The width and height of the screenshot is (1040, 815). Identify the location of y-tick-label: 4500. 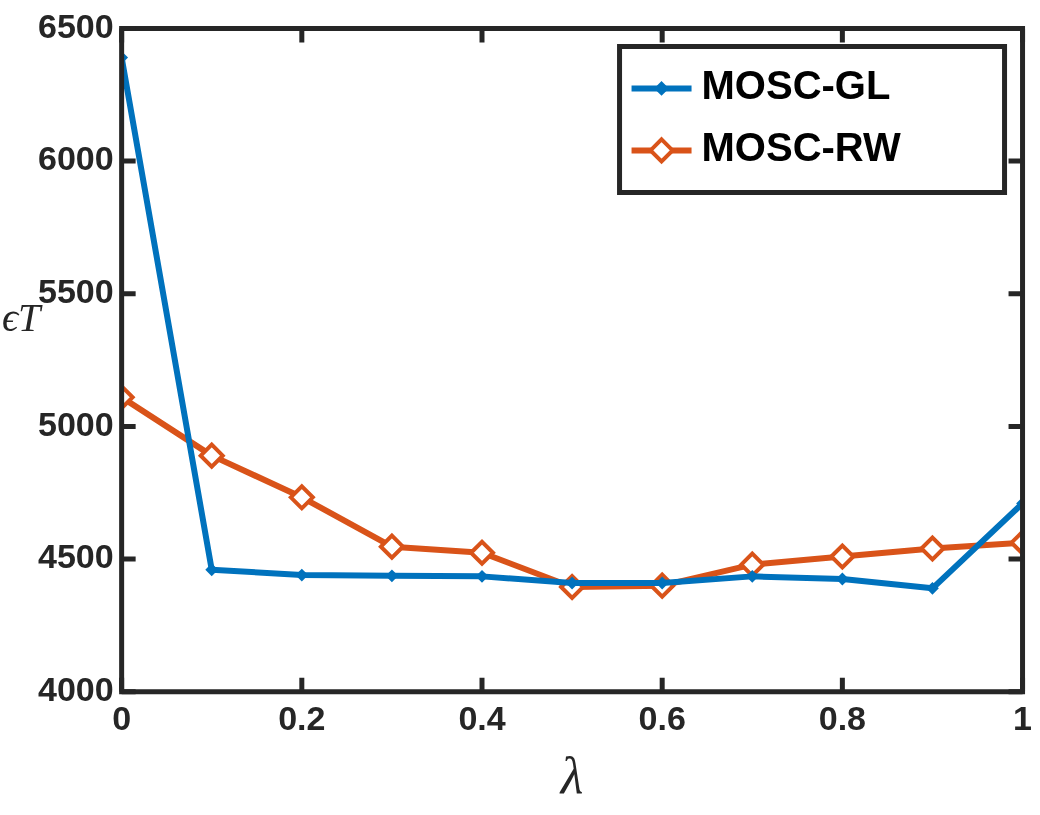
(76, 556).